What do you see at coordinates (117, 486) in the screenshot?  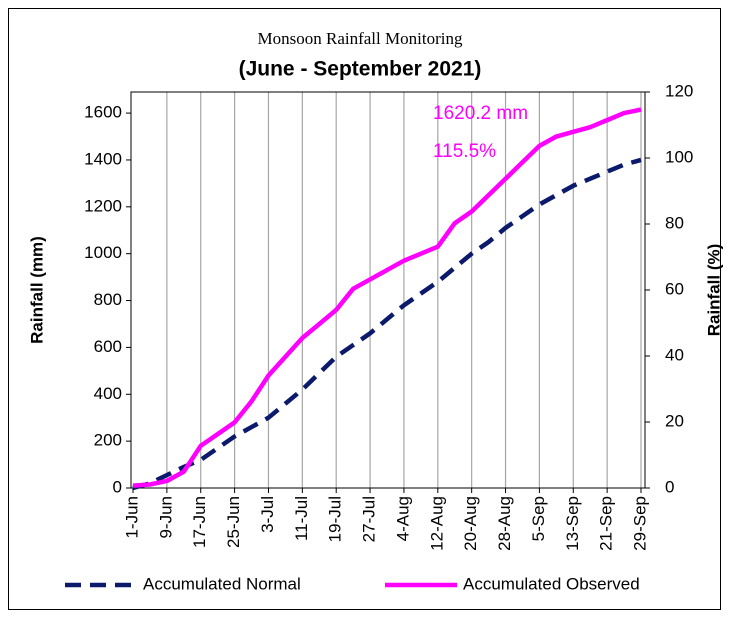 I see `y-tick-label: 0` at bounding box center [117, 486].